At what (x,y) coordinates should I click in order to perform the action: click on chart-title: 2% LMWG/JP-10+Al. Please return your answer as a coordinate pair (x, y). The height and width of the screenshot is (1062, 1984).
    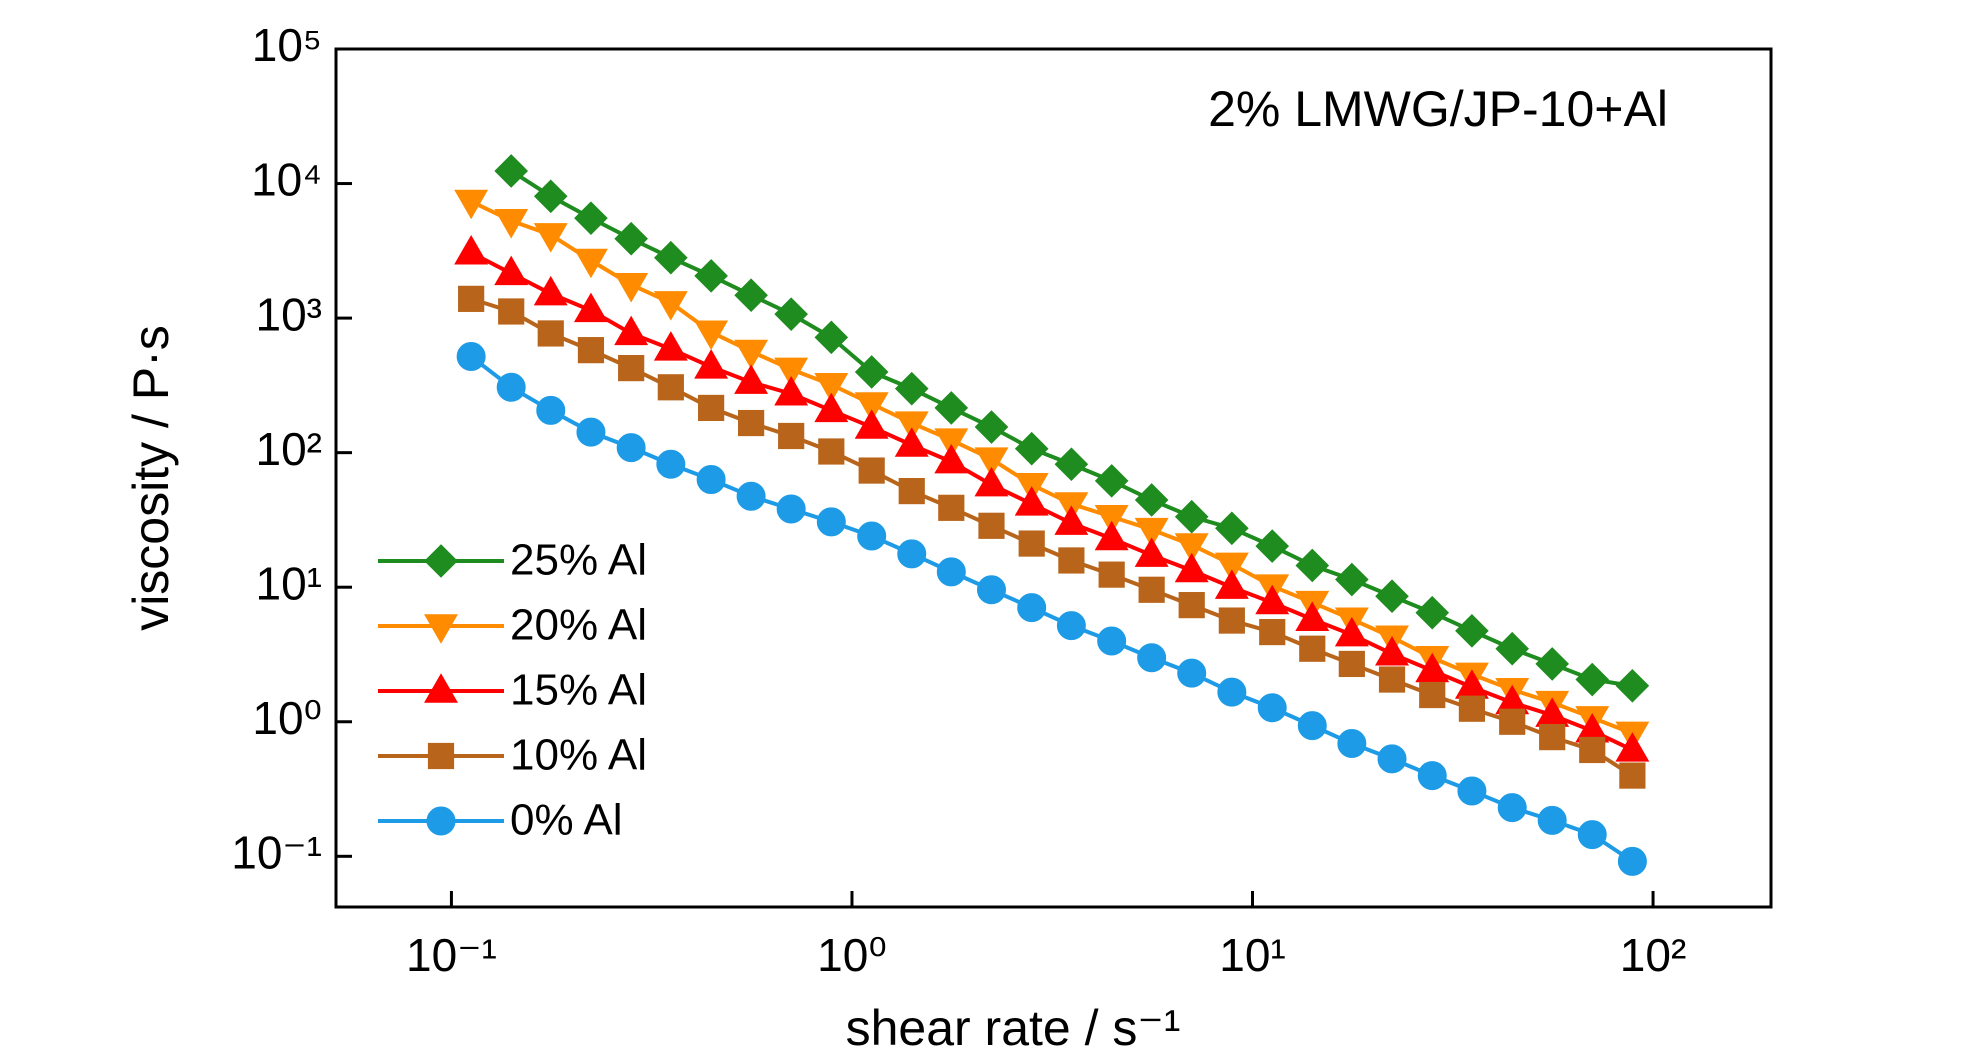
    Looking at the image, I should click on (1438, 109).